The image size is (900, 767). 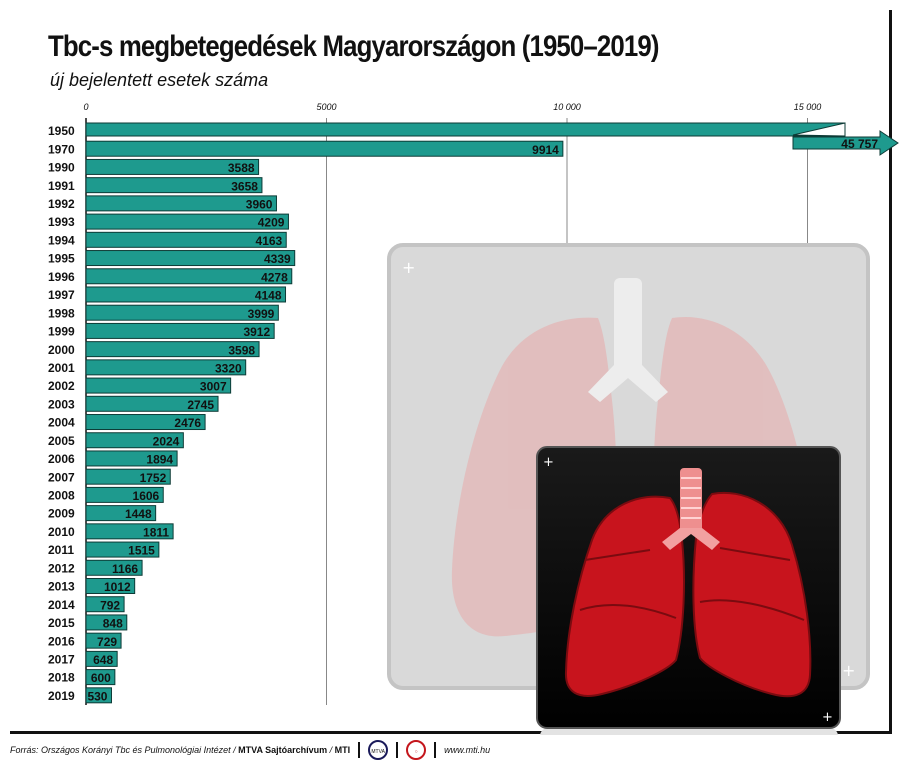 I want to click on category-label: 2004, so click(x=61, y=423).